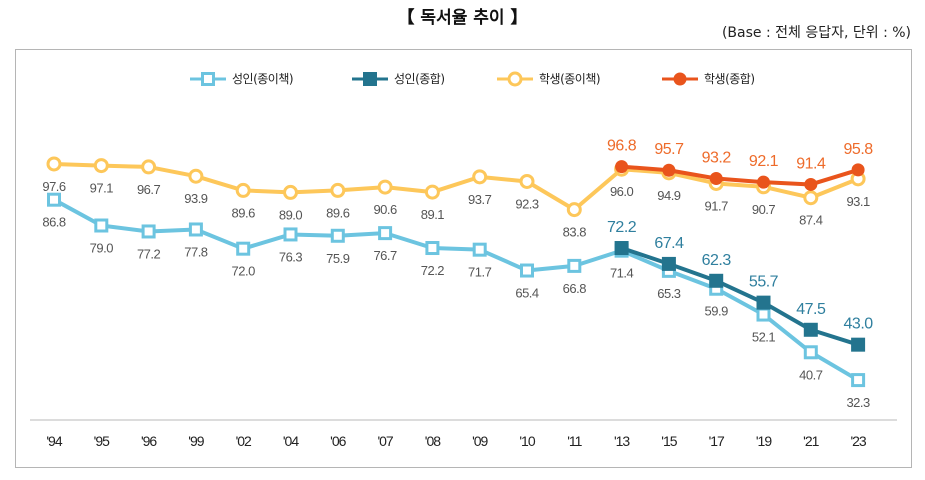 The height and width of the screenshot is (480, 925). I want to click on legend-label: 학생(종합), so click(729, 79).